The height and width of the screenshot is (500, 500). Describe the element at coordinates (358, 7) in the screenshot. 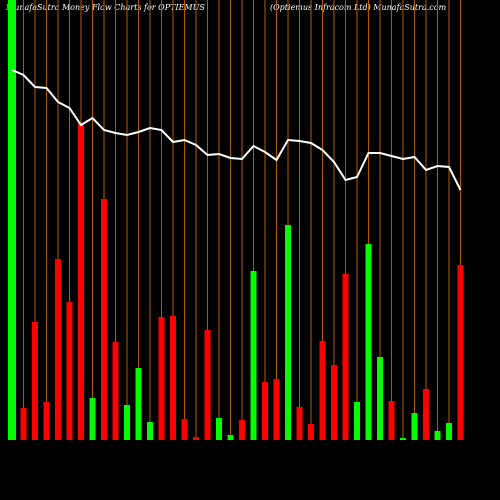

I see `chart-subtitle: (Optiemus Infracom Ltd) MunafaSutra.com` at that location.